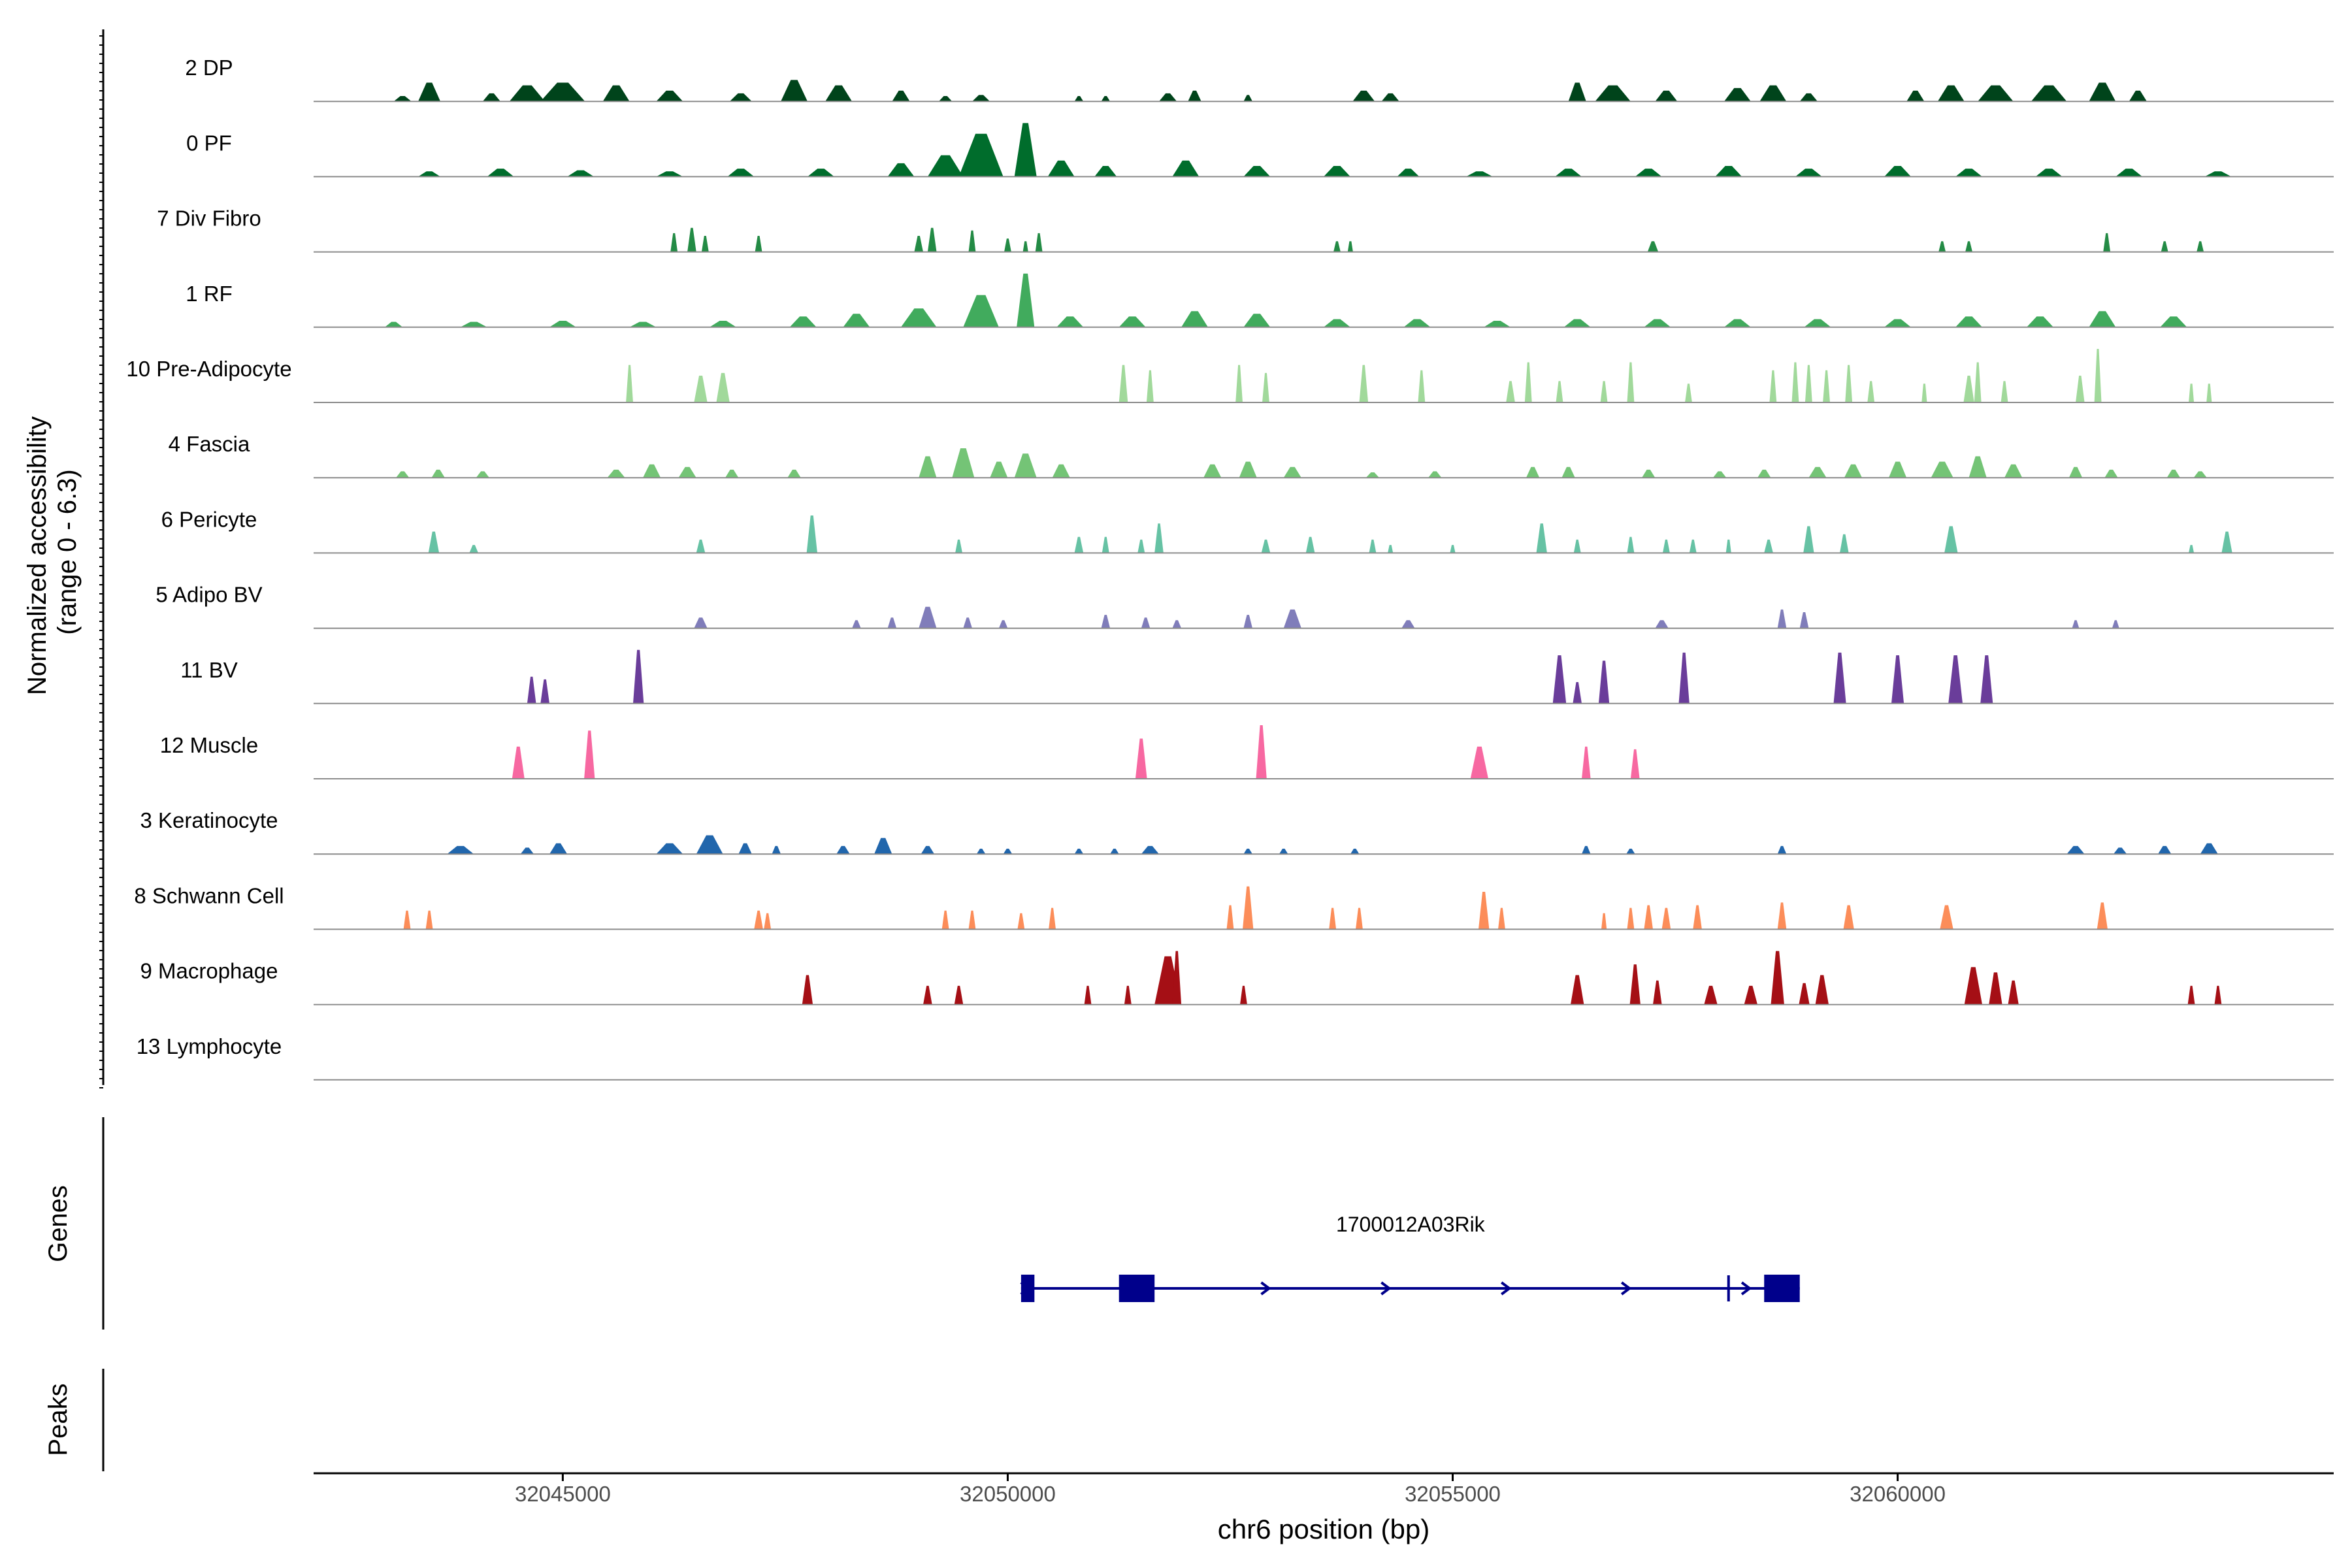 This screenshot has width=2352, height=1568. Describe the element at coordinates (209, 294) in the screenshot. I see `track-label-1-rf: 1 RF` at that location.